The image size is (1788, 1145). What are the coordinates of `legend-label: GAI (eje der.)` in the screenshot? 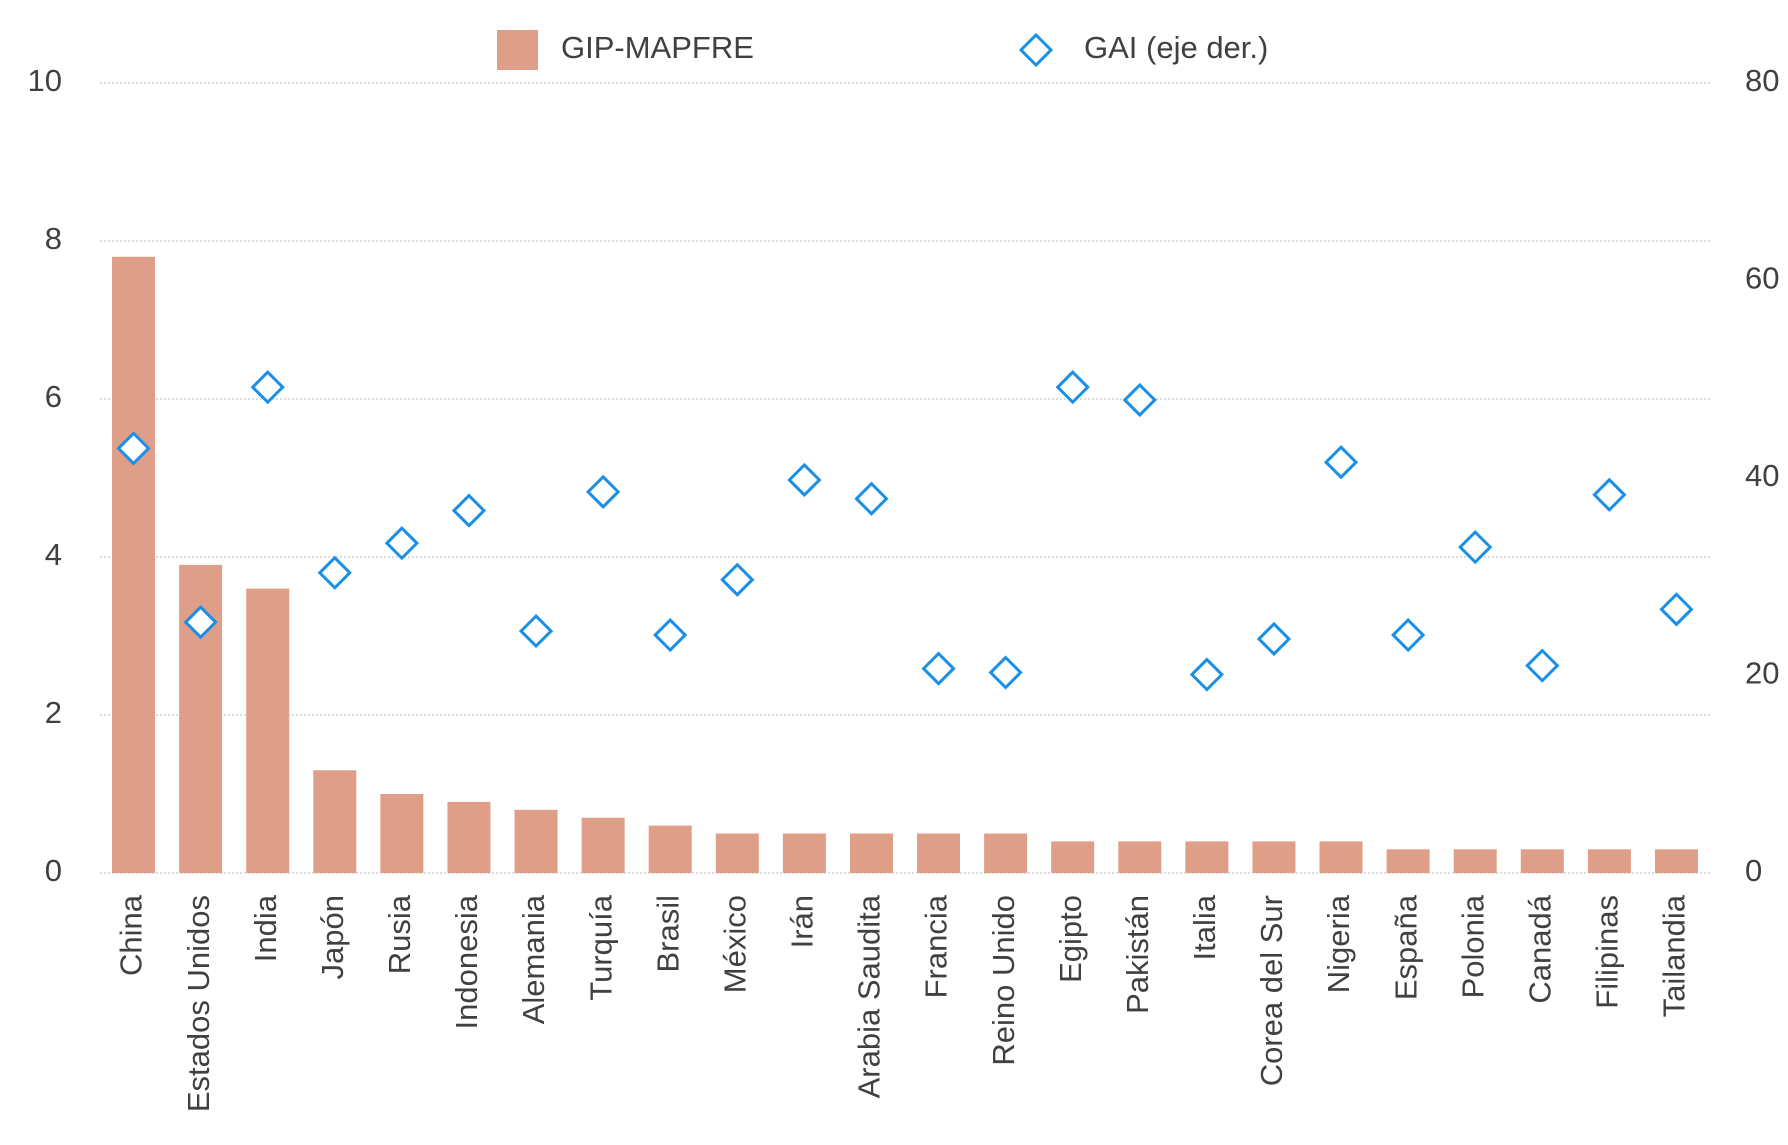 It's located at (1176, 47).